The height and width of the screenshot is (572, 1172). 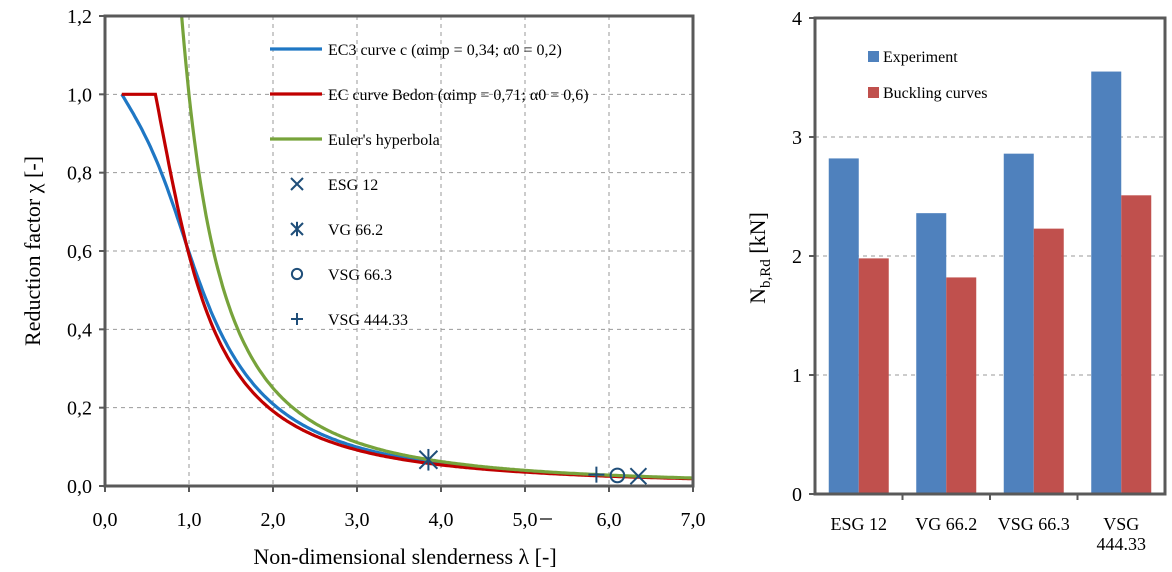 I want to click on left-x-tick-label: 6,0, so click(x=609, y=520).